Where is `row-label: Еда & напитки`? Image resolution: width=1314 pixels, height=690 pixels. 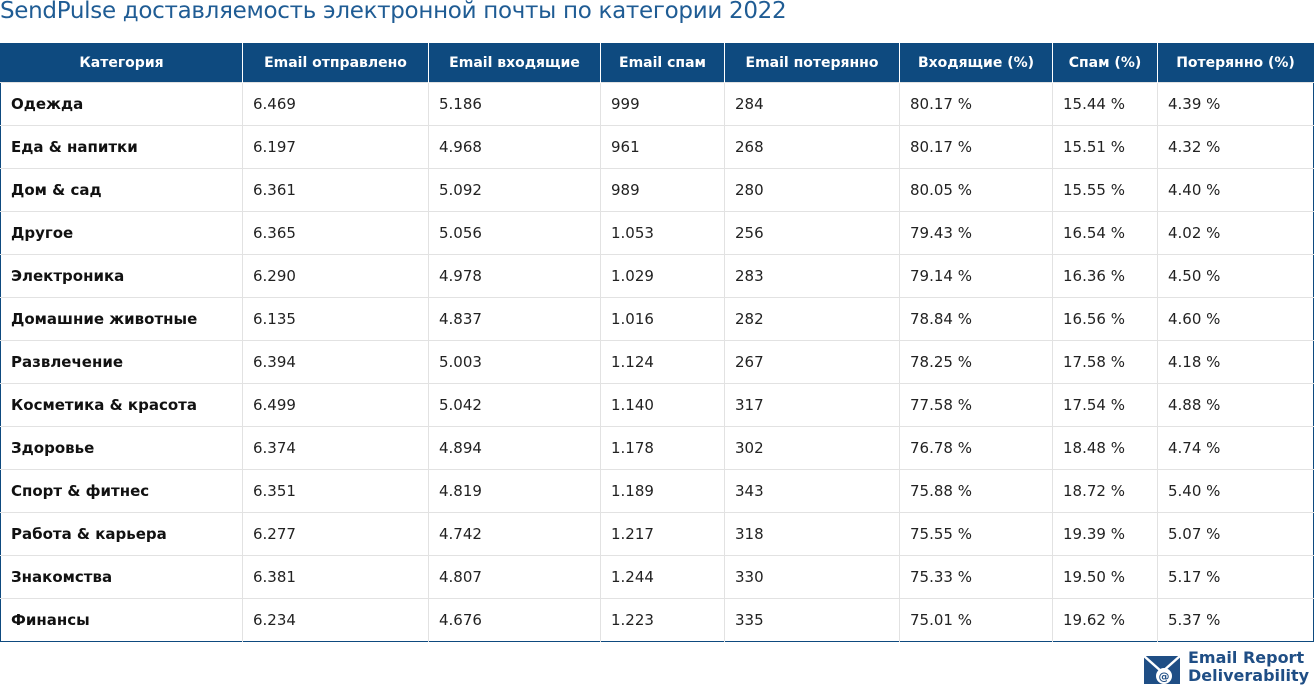 row-label: Еда & напитки is located at coordinates (121, 147).